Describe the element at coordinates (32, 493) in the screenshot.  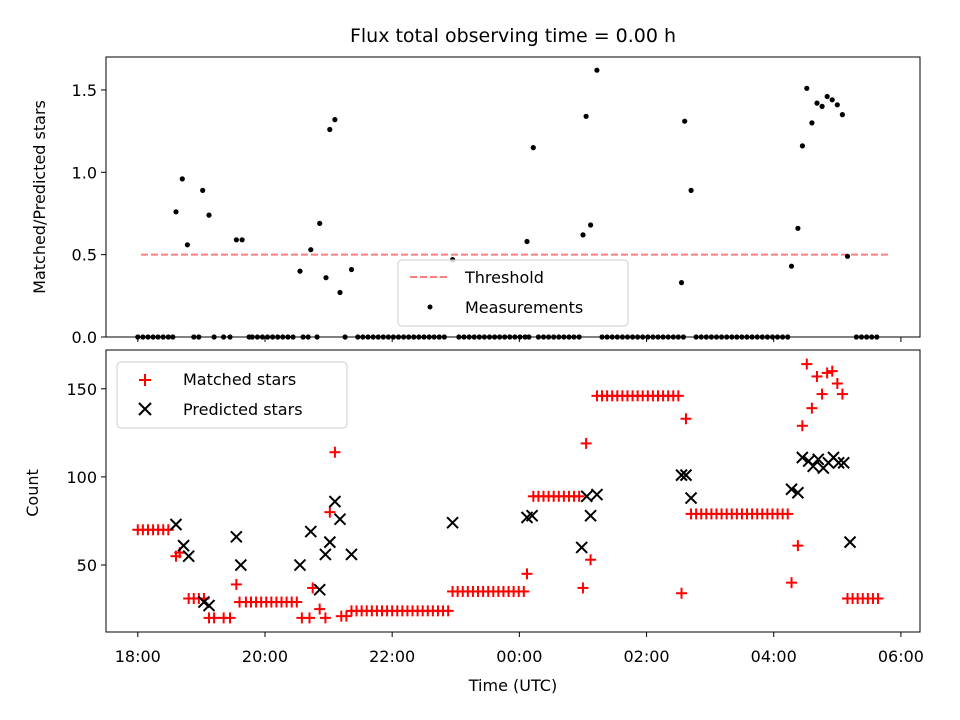
I see `bottom-y-axis-label: Count` at that location.